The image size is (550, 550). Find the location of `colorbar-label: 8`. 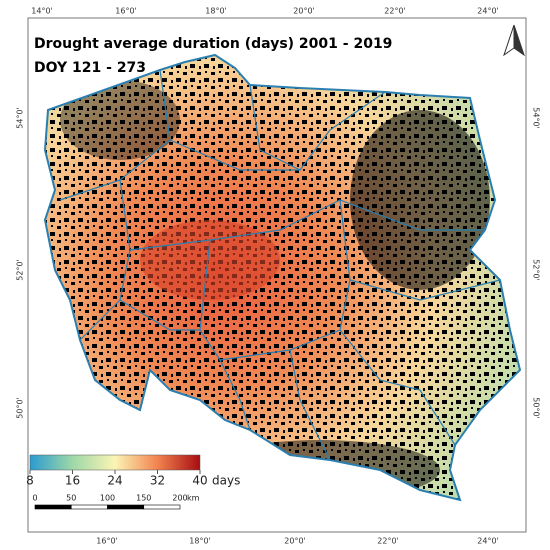

colorbar-label: 8 is located at coordinates (30, 481).